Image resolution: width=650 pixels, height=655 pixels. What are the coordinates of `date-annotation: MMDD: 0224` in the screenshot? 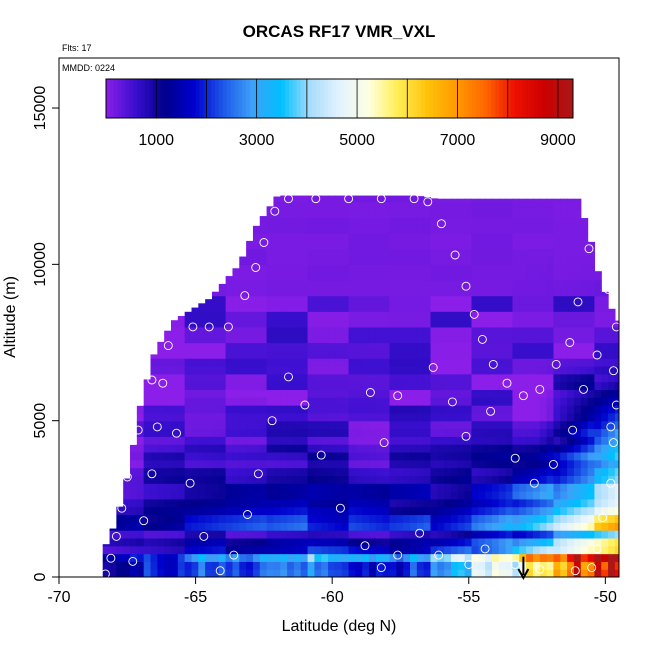 It's located at (88, 68).